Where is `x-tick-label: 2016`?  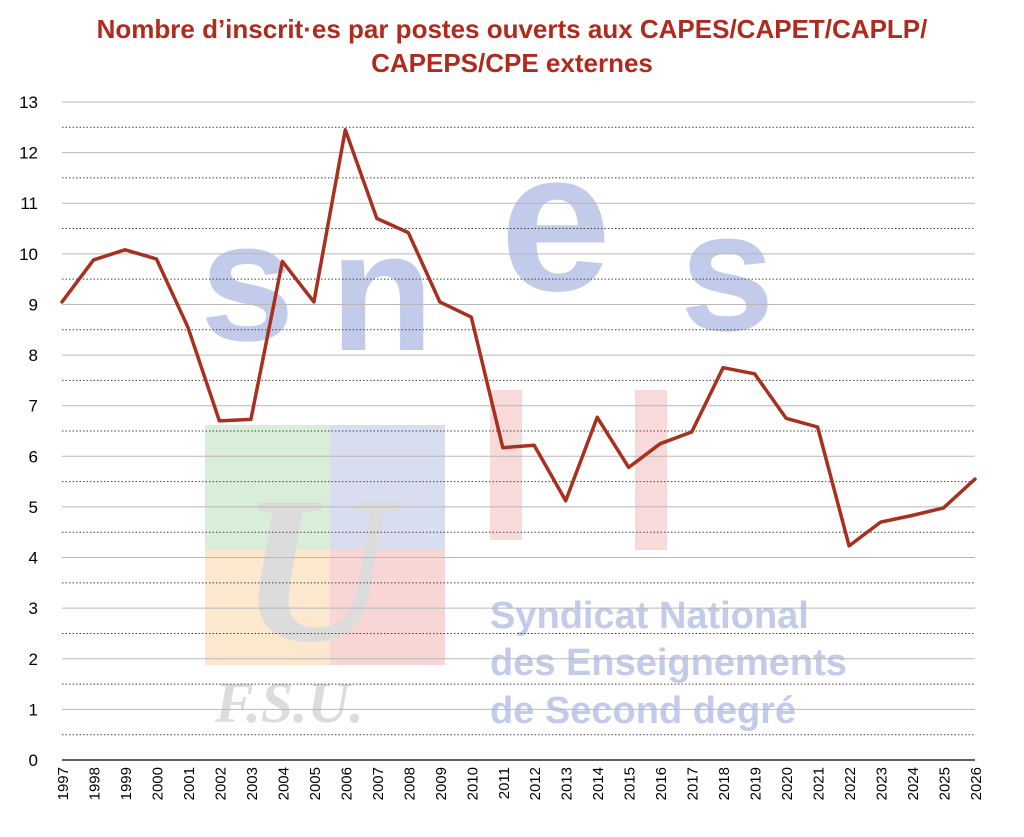 x-tick-label: 2016 is located at coordinates (661, 783).